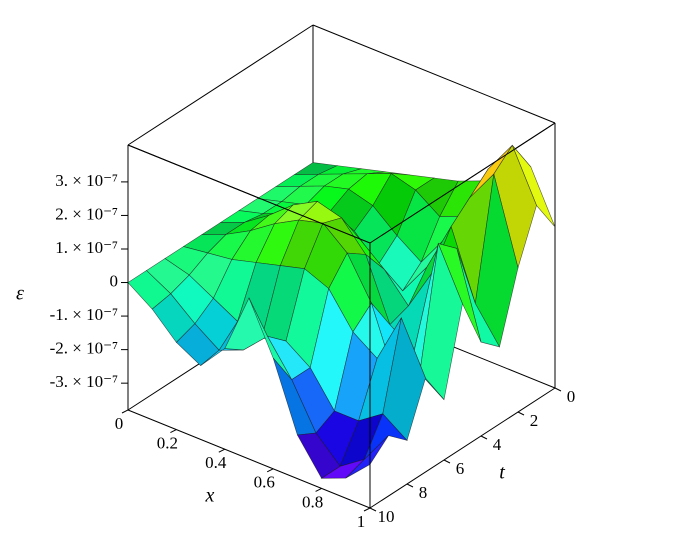  Describe the element at coordinates (460, 468) in the screenshot. I see `y-tick-label: 6` at that location.